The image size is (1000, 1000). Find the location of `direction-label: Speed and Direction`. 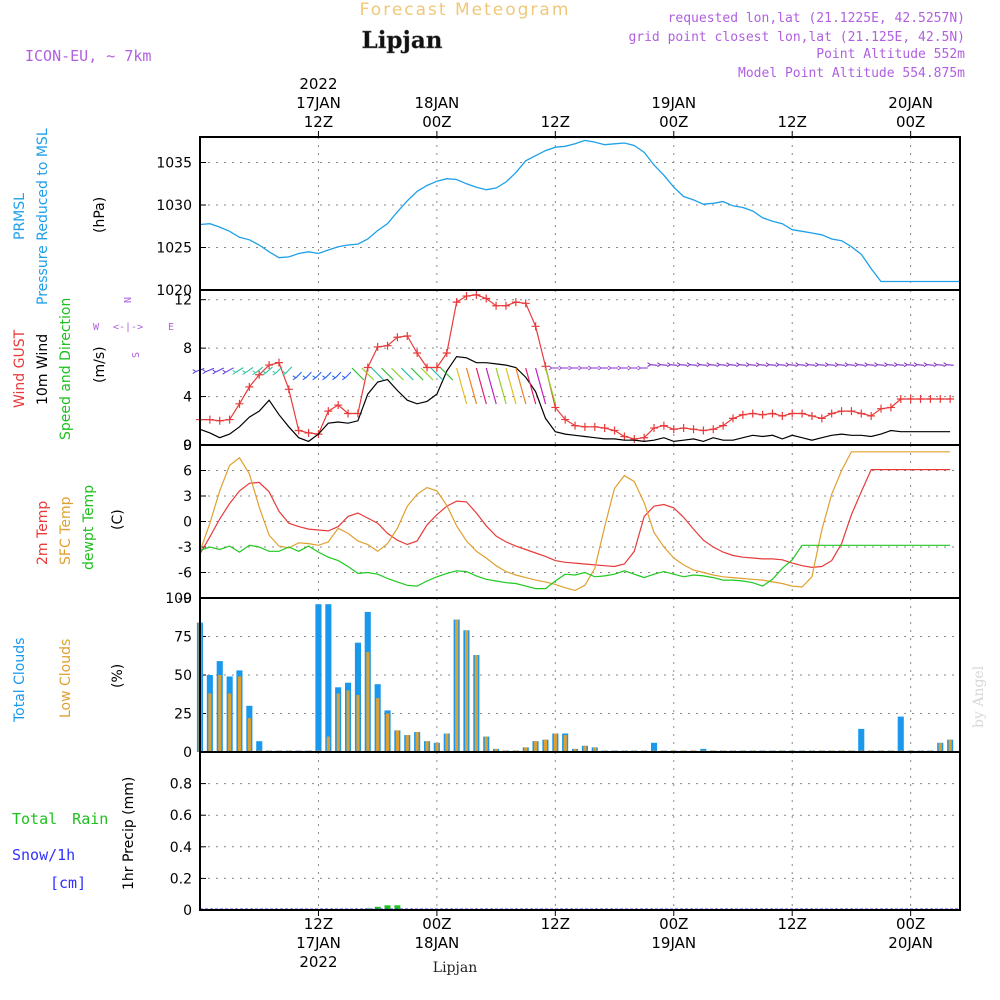

direction-label: Speed and Direction is located at coordinates (66, 369).